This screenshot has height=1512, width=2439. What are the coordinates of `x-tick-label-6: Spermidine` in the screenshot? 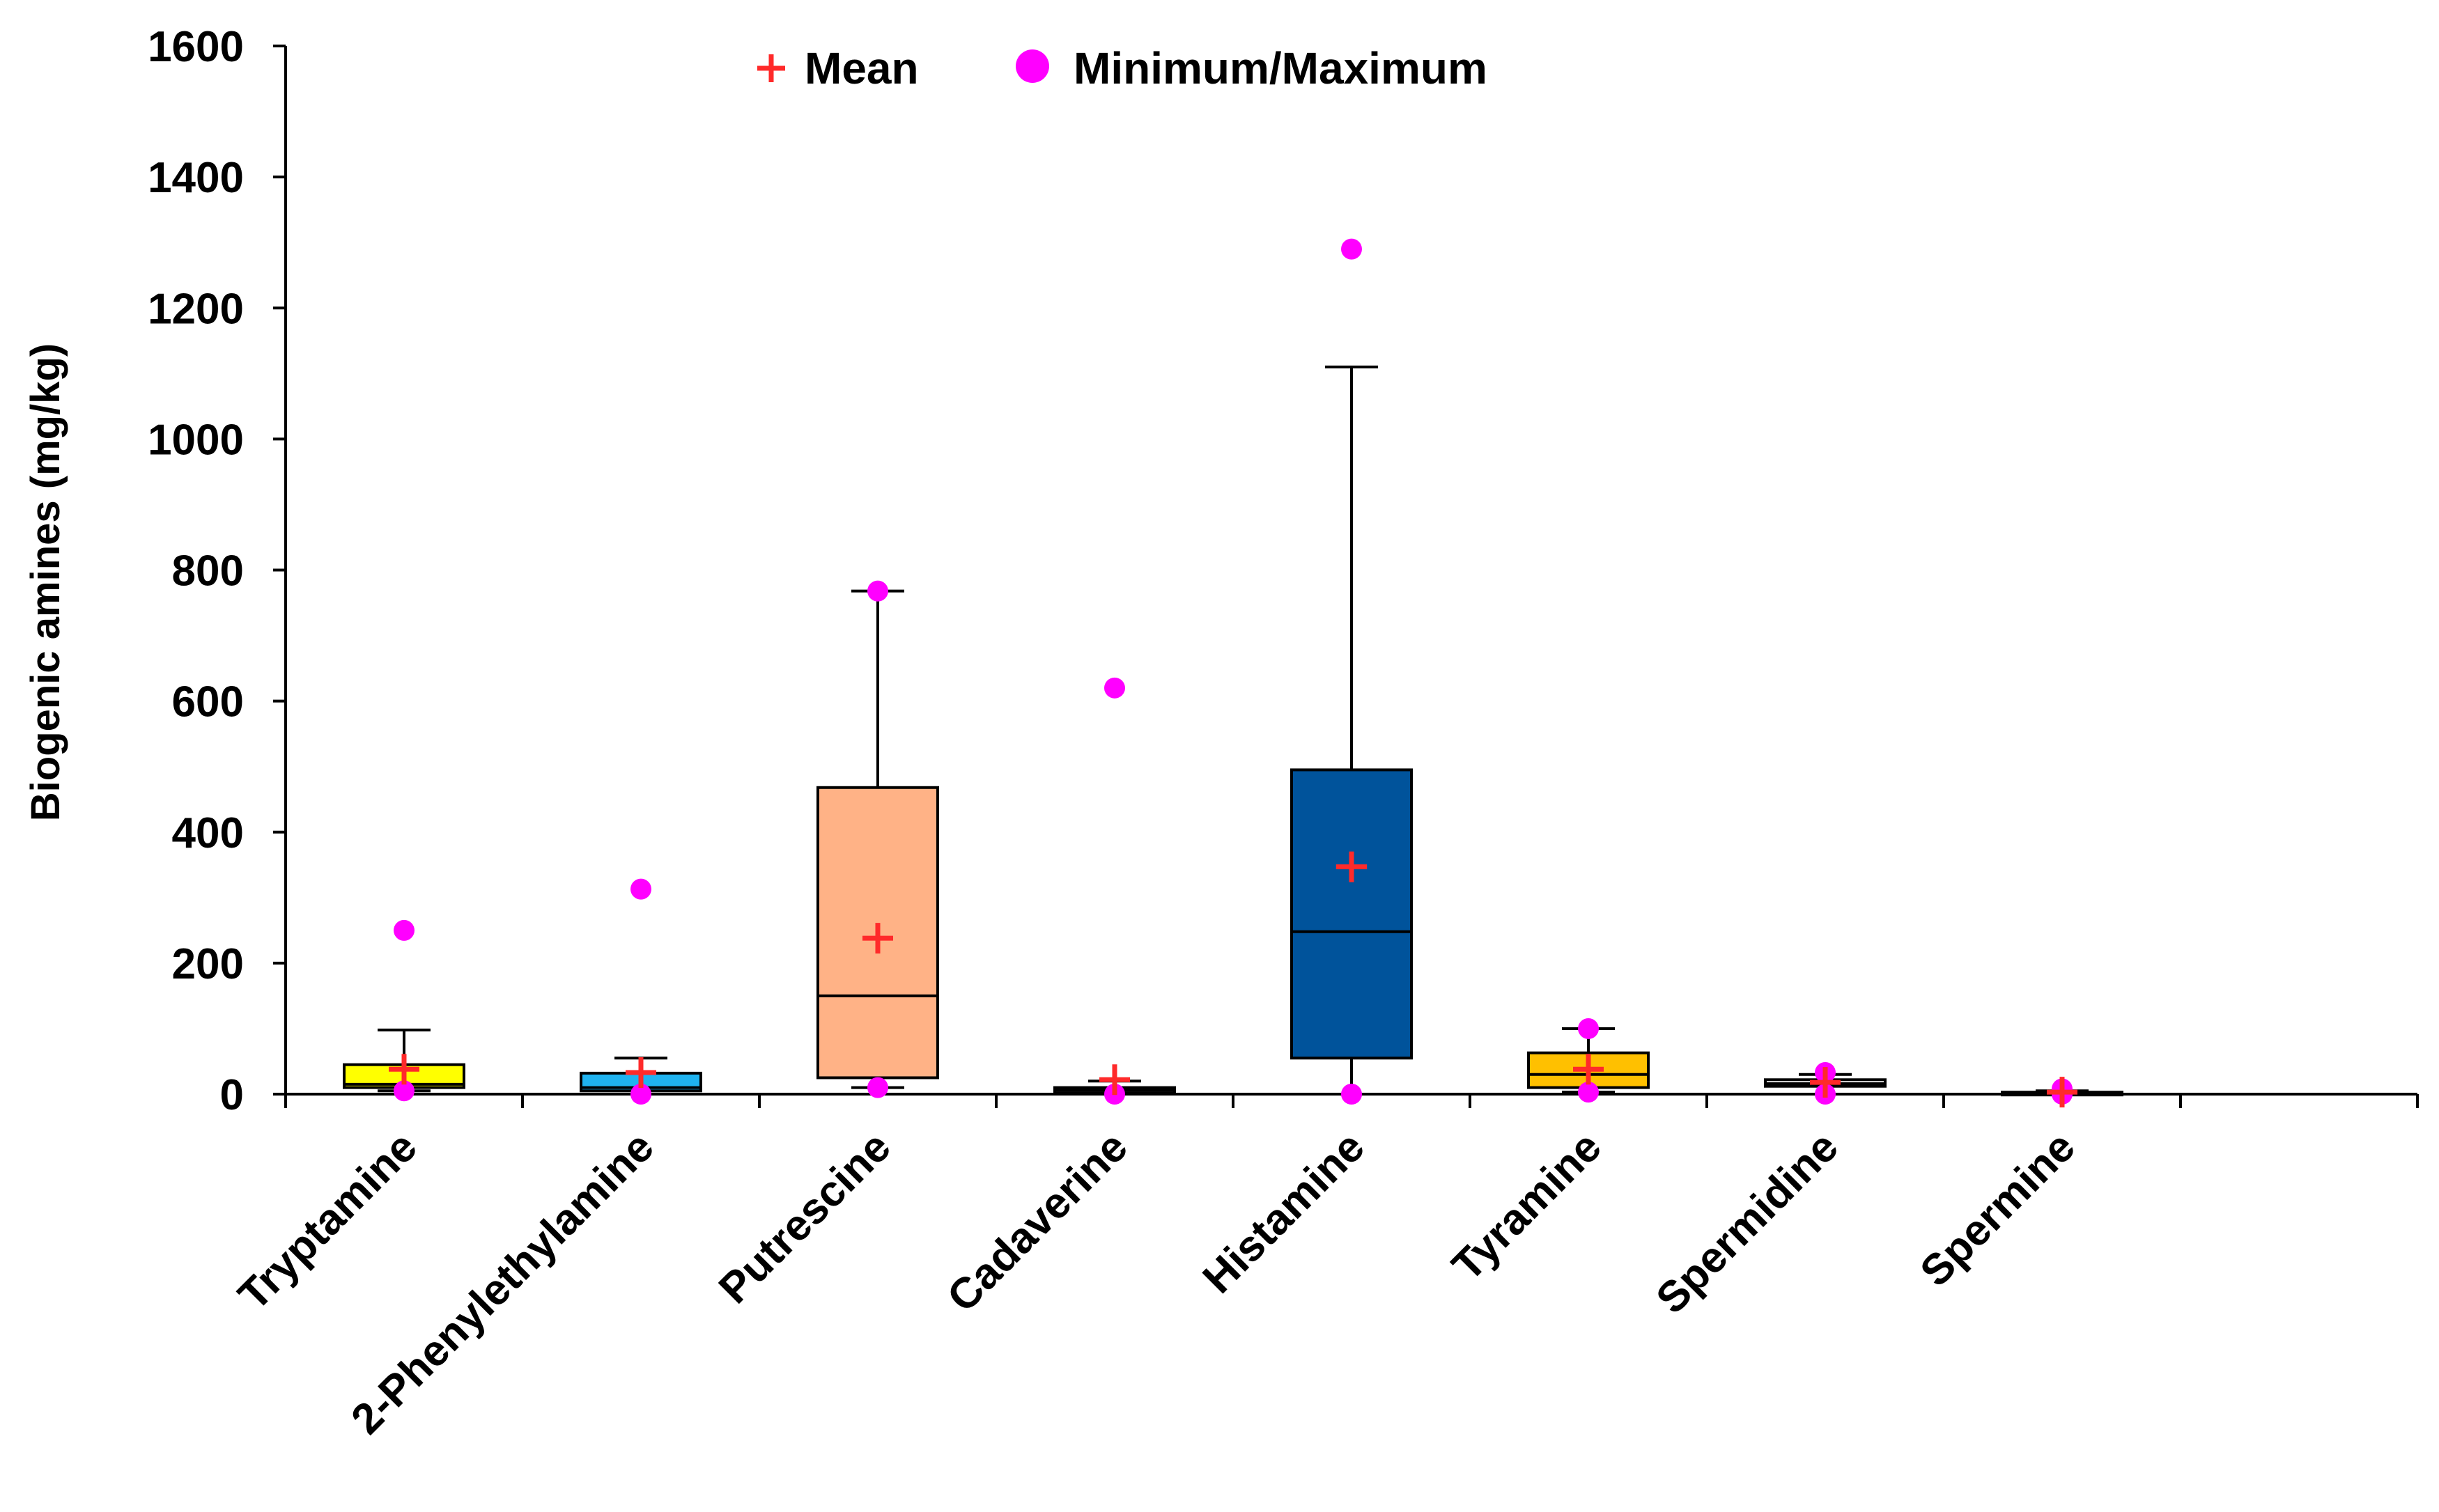 It's located at (1748, 1223).